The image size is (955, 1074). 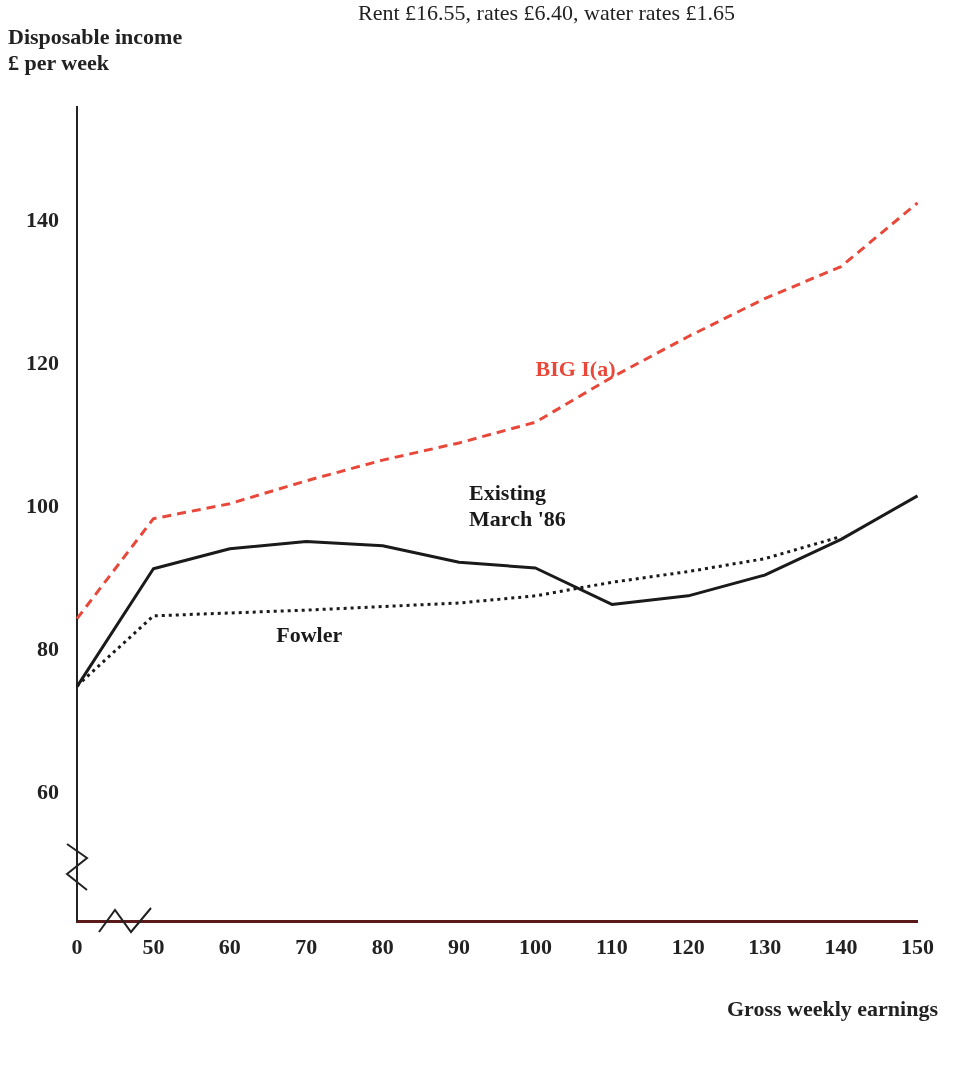 What do you see at coordinates (382, 947) in the screenshot?
I see `x-tick-label: 80` at bounding box center [382, 947].